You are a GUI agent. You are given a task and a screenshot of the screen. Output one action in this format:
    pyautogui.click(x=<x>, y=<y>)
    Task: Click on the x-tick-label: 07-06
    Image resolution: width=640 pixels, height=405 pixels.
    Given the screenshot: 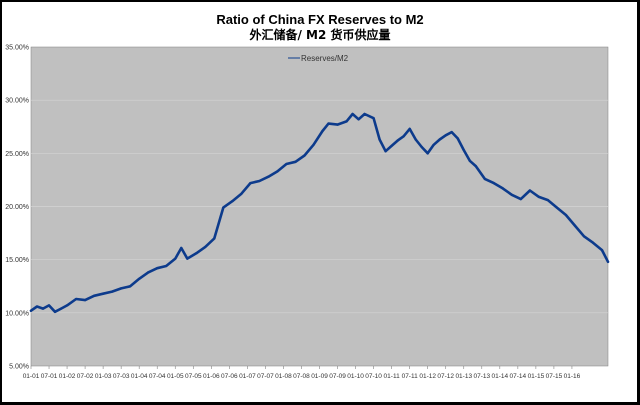 What is the action you would take?
    pyautogui.click(x=229, y=376)
    